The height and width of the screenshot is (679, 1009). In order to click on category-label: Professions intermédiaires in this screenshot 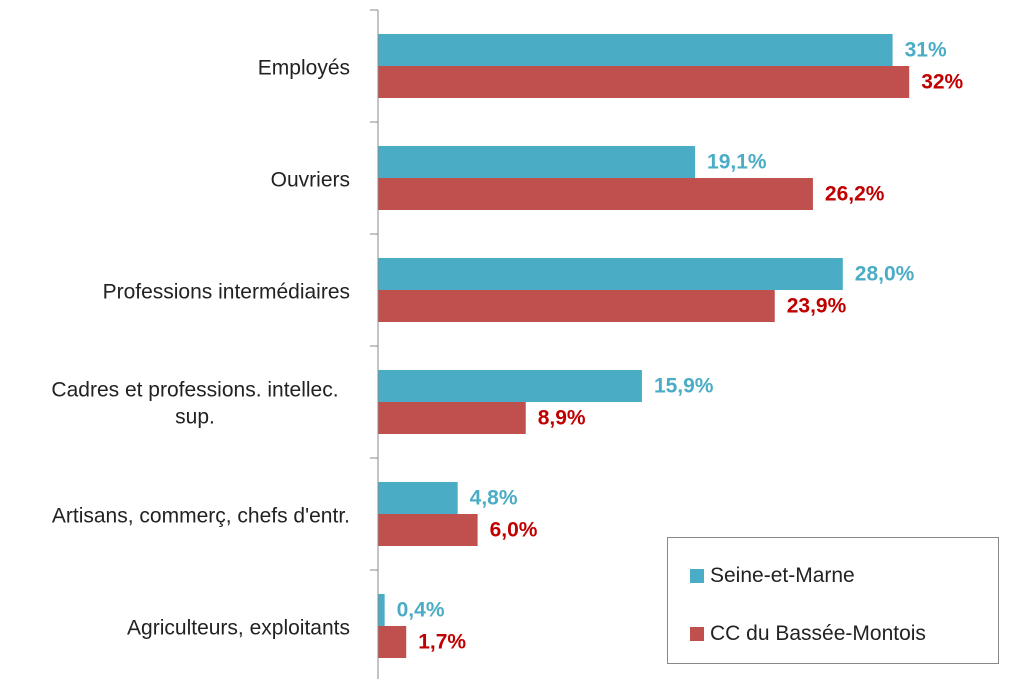, I will do `click(226, 291)`.